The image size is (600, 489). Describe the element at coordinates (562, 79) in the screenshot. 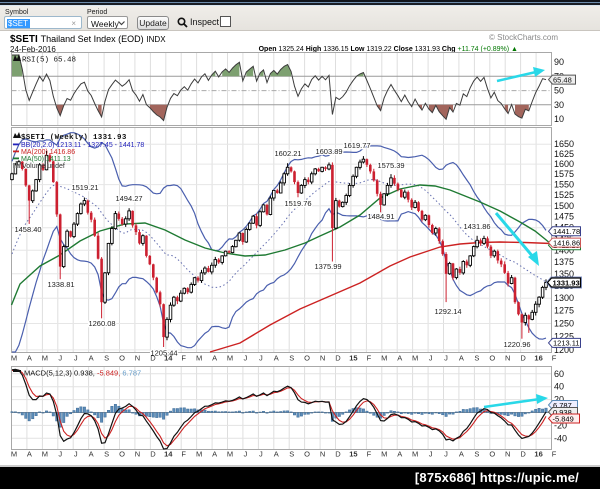

I see `svg-text: 65.48` at that location.